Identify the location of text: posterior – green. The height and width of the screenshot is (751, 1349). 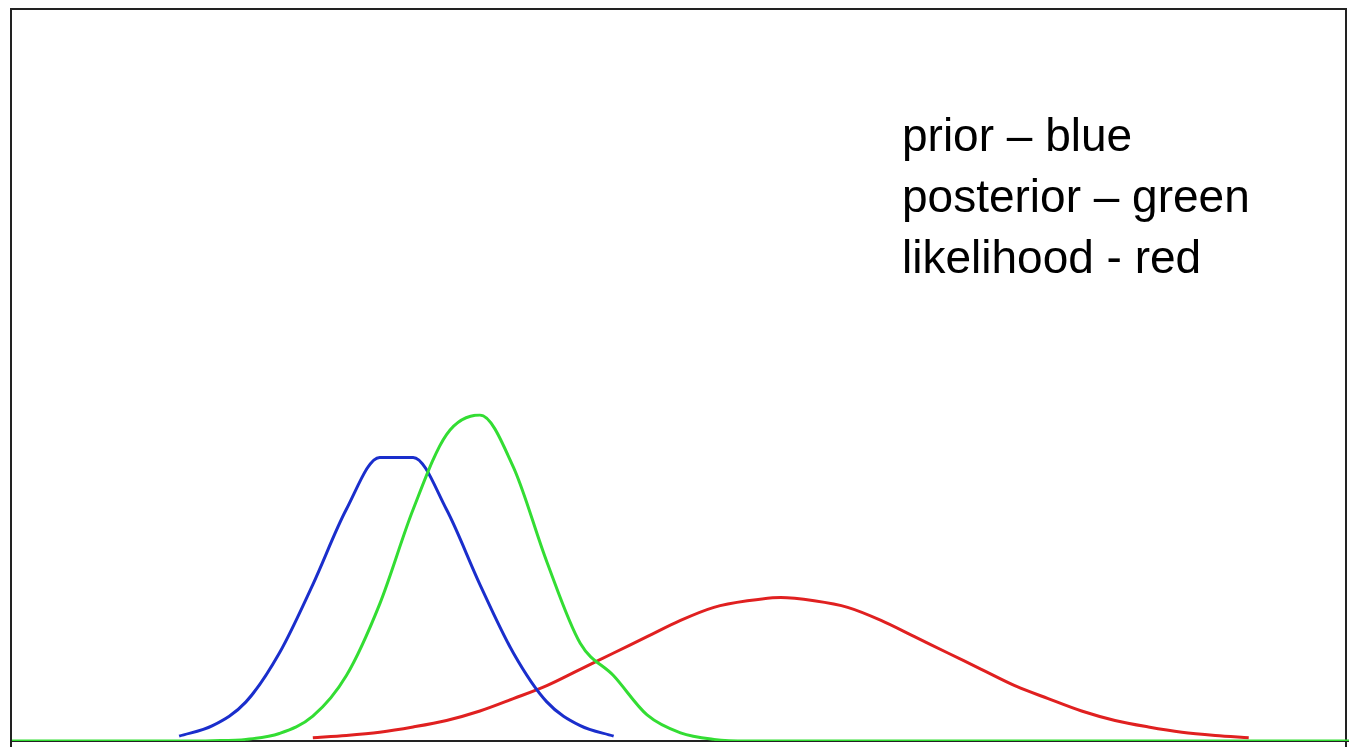
(1076, 196).